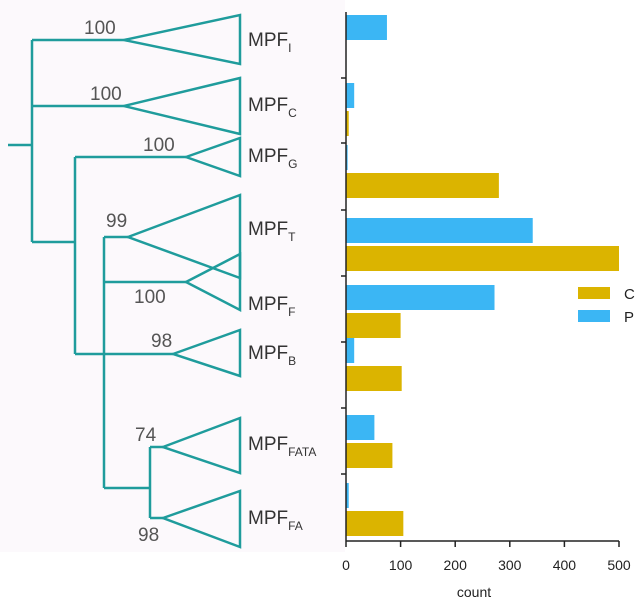 This screenshot has width=636, height=599. I want to click on clade-triangle-mpf-fa, so click(200, 519).